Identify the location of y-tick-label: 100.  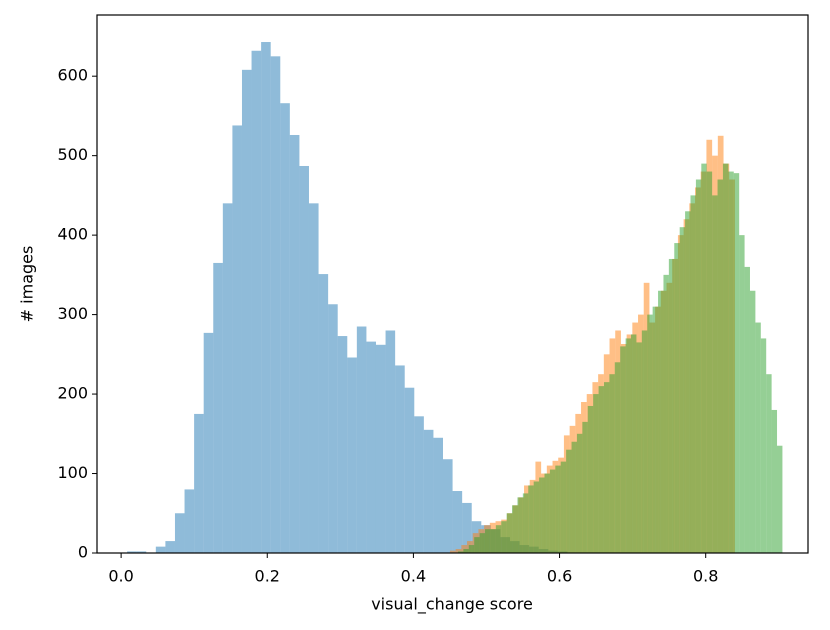
(72, 472).